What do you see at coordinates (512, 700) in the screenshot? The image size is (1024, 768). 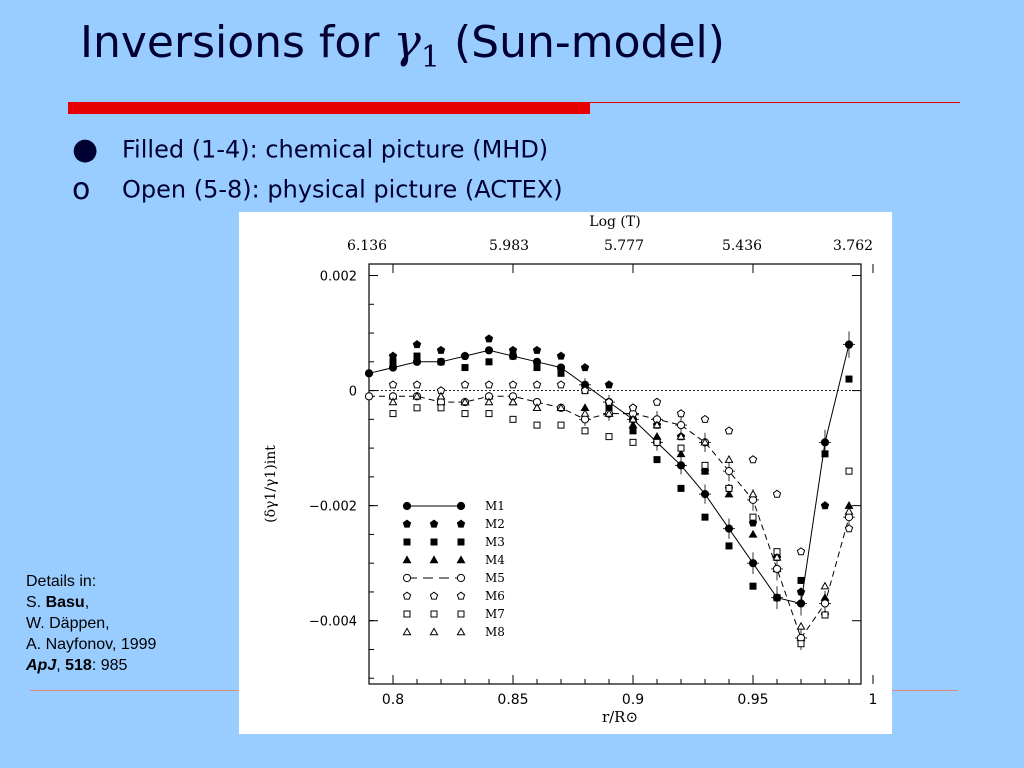 I see `x-tick-label: 0.85` at bounding box center [512, 700].